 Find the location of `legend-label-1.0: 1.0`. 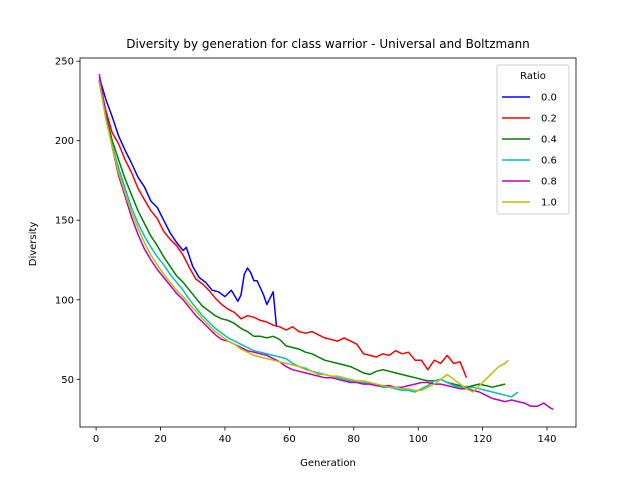

legend-label-1.0: 1.0 is located at coordinates (549, 203).